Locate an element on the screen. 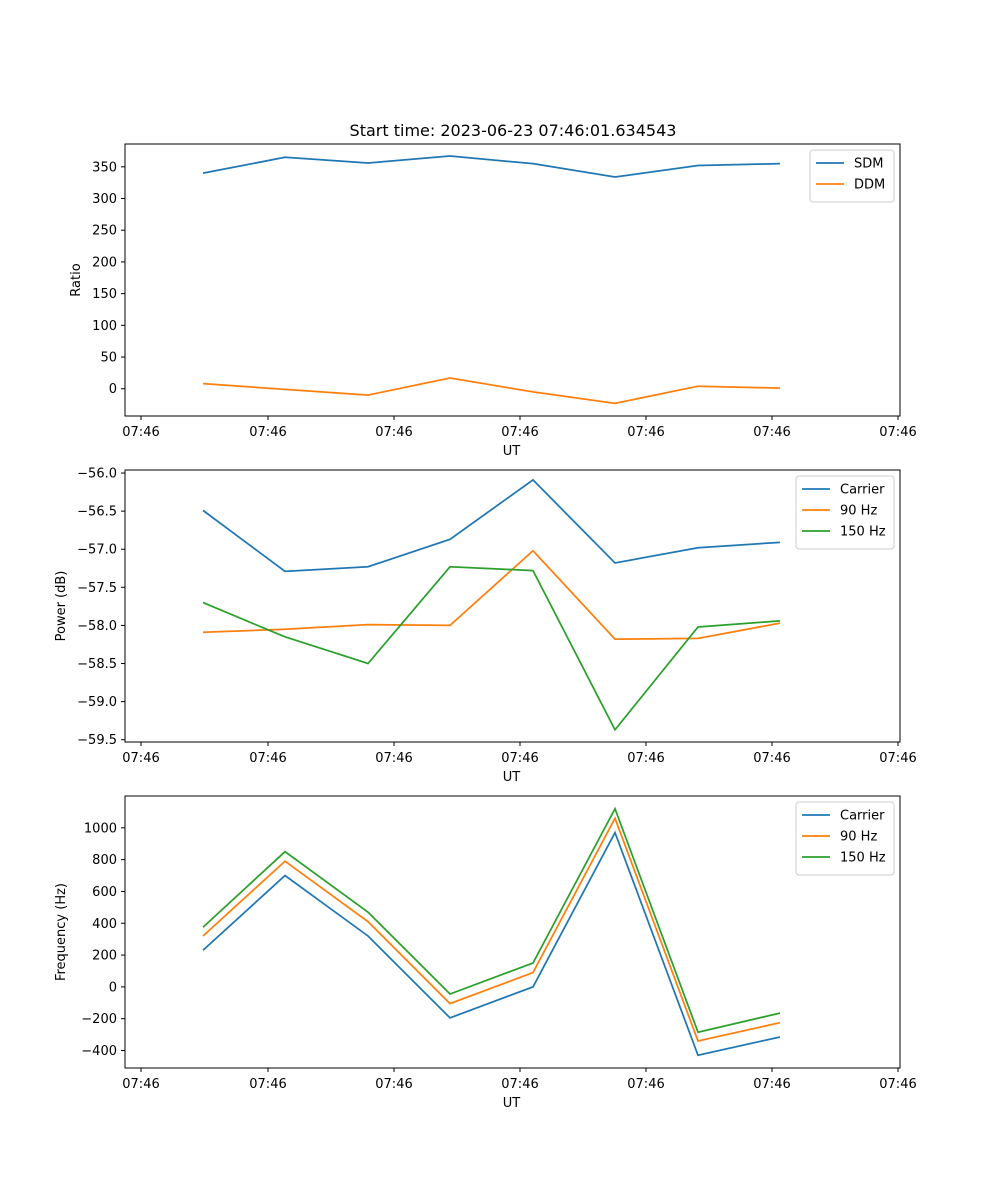  y-tick-label: −58.5 is located at coordinates (97, 664).